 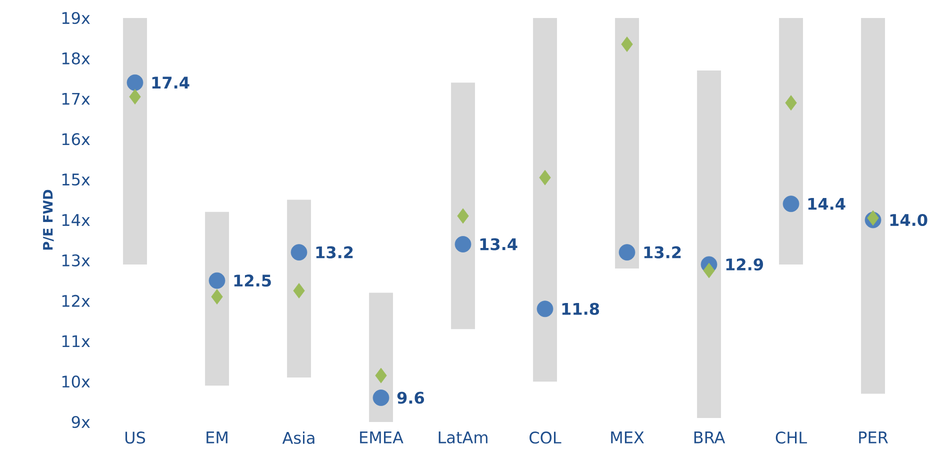 What do you see at coordinates (546, 438) in the screenshot?
I see `x-tick-label: COL` at bounding box center [546, 438].